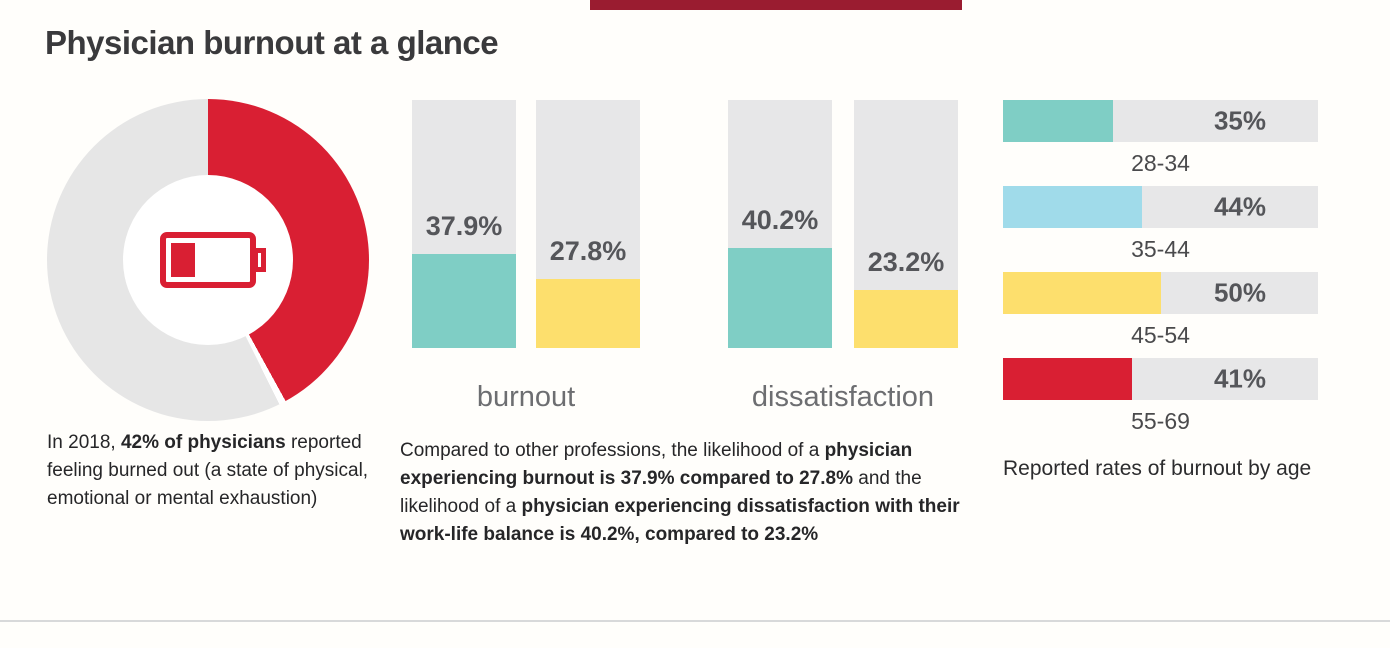 The image size is (1390, 648). Describe the element at coordinates (1239, 378) in the screenshot. I see `bar-value-label: 41%` at that location.